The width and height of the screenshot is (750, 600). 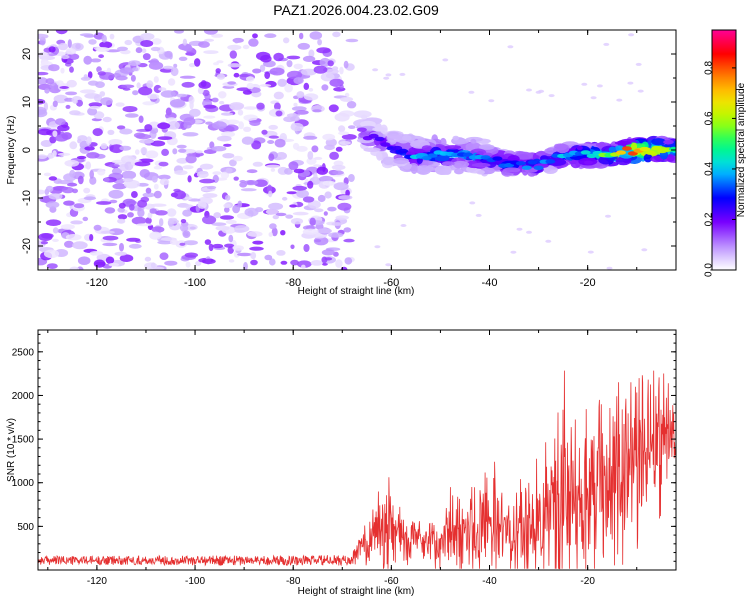 What do you see at coordinates (741, 149) in the screenshot?
I see `colorbar-label: Normalized spectral amplitude` at bounding box center [741, 149].